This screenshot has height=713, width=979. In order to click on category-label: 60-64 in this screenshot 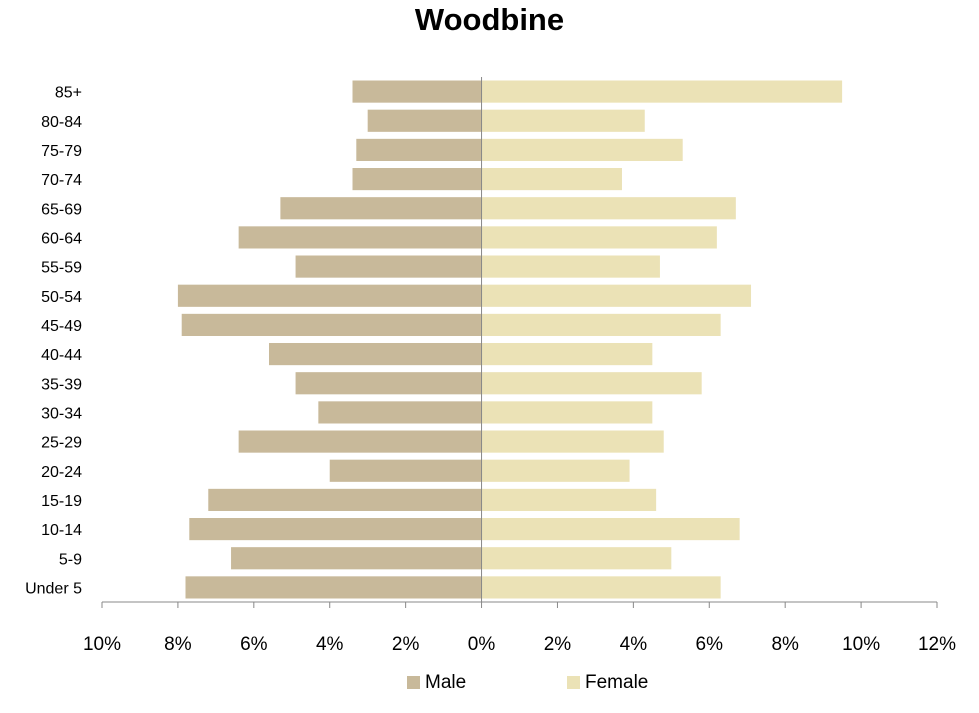, I will do `click(61, 238)`.